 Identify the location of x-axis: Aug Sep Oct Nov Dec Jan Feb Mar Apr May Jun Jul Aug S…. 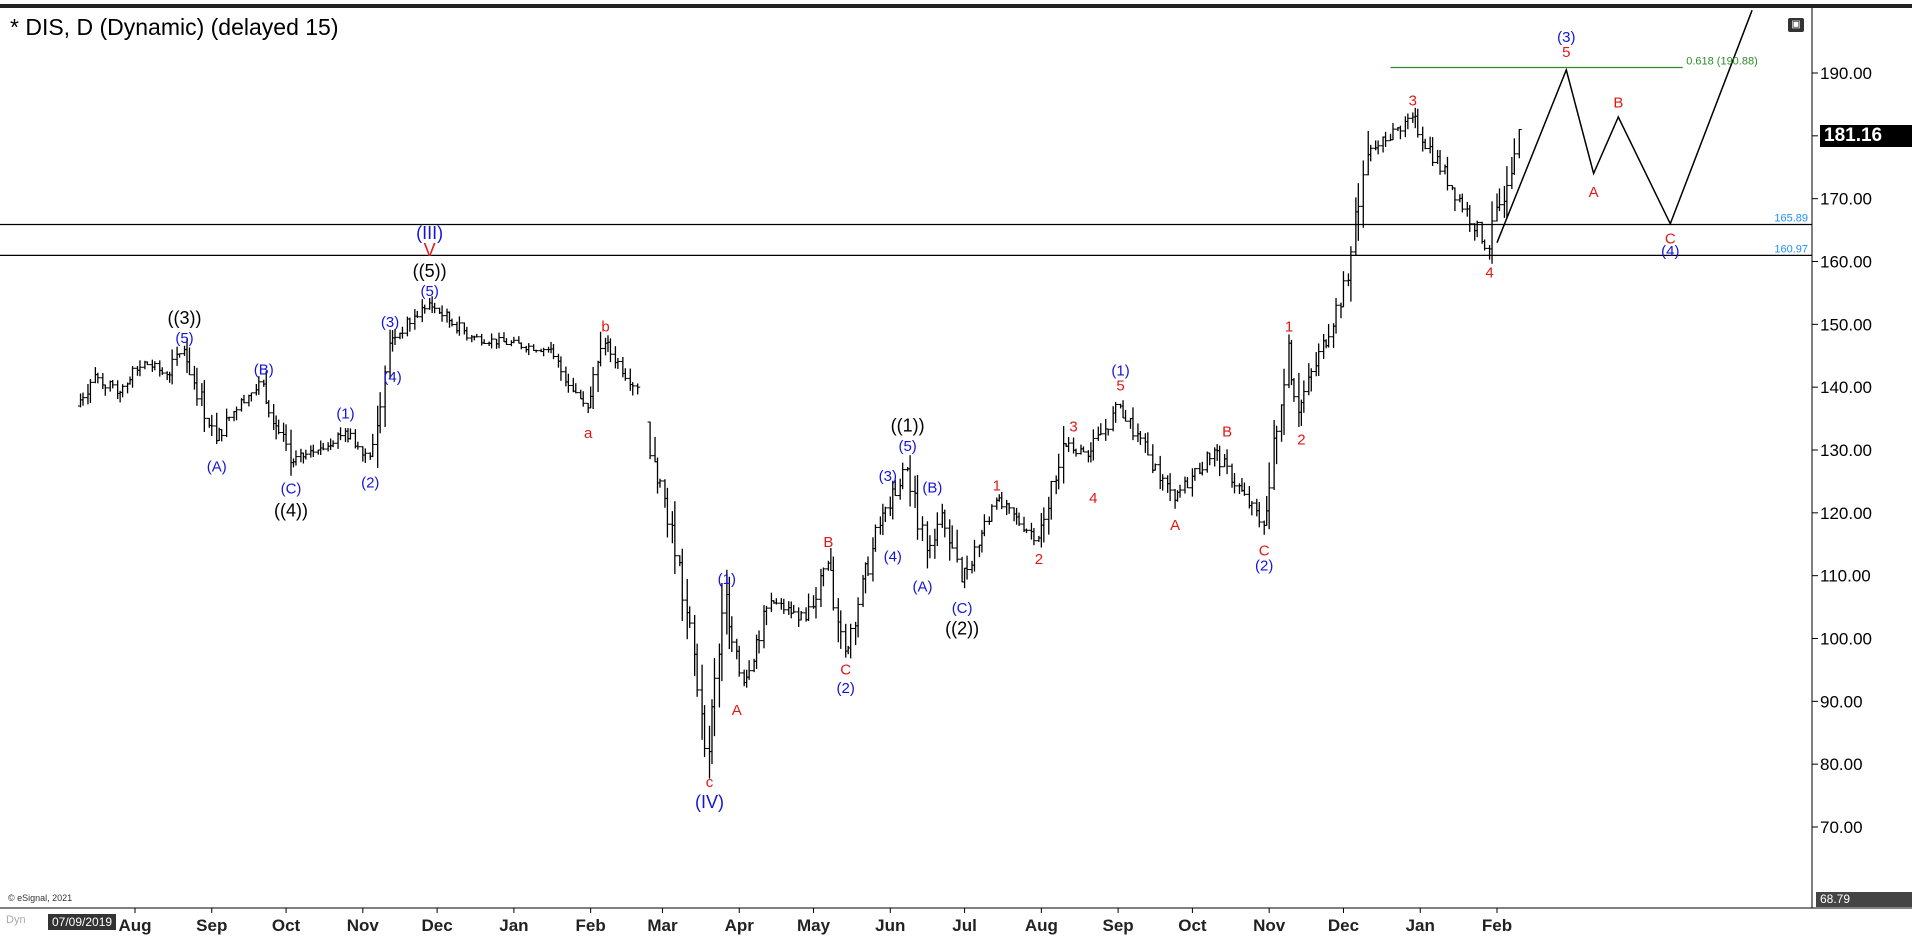
(815, 921).